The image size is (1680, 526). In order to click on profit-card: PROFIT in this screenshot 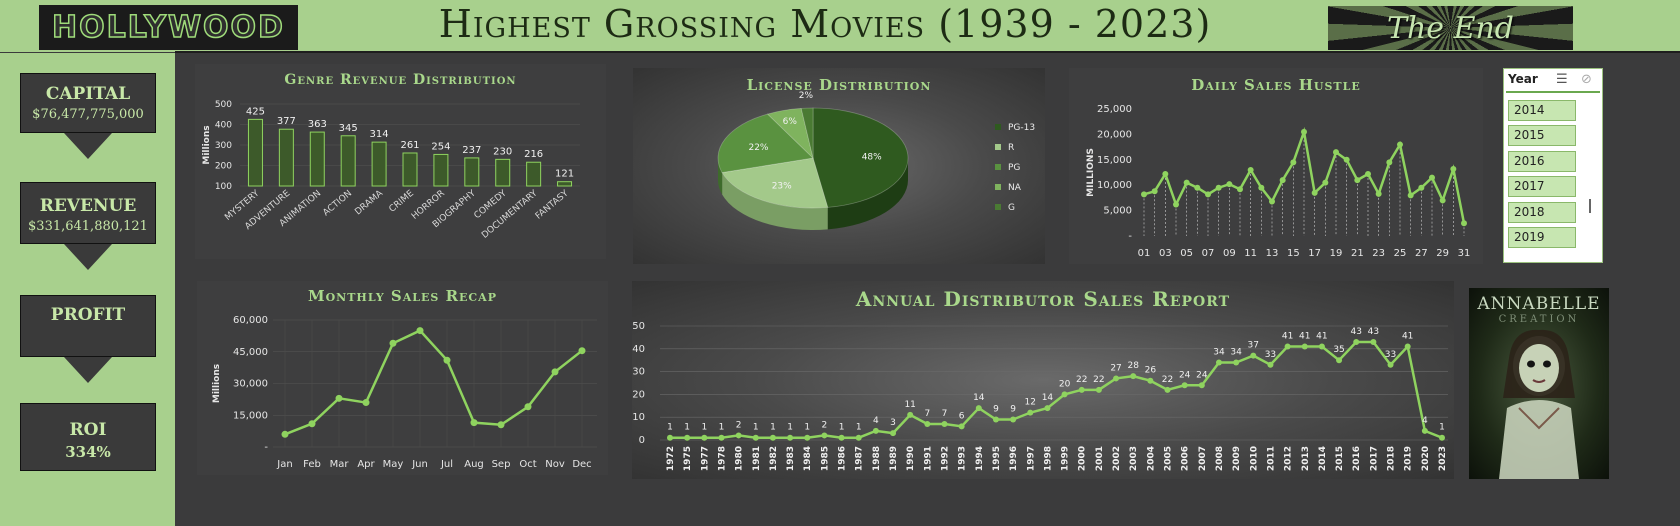, I will do `click(88, 326)`.